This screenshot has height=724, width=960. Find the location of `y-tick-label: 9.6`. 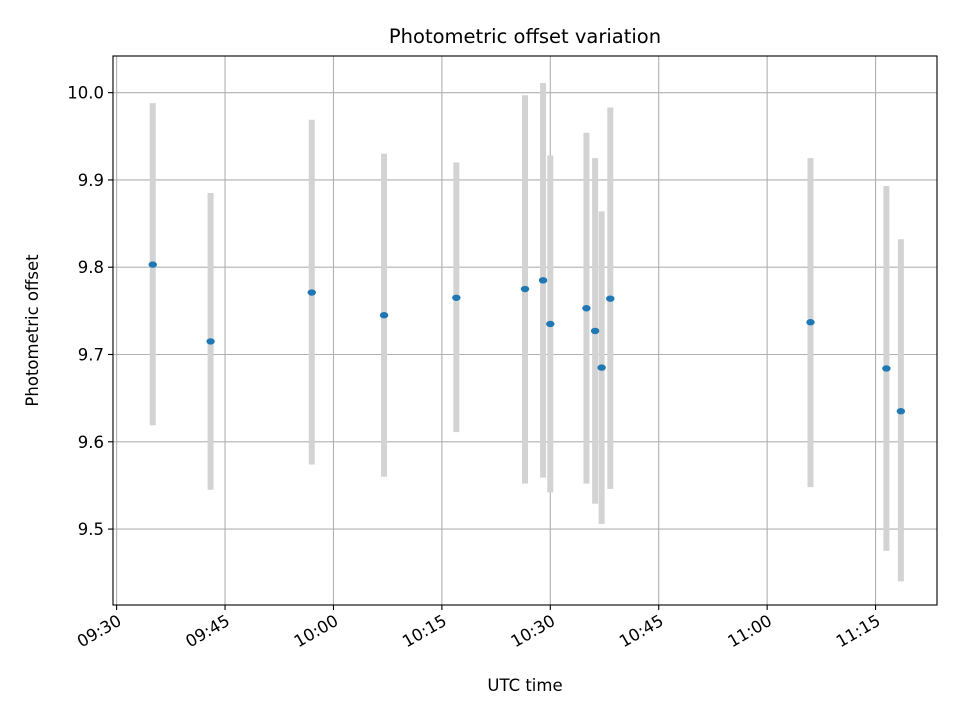

y-tick-label: 9.6 is located at coordinates (91, 442).